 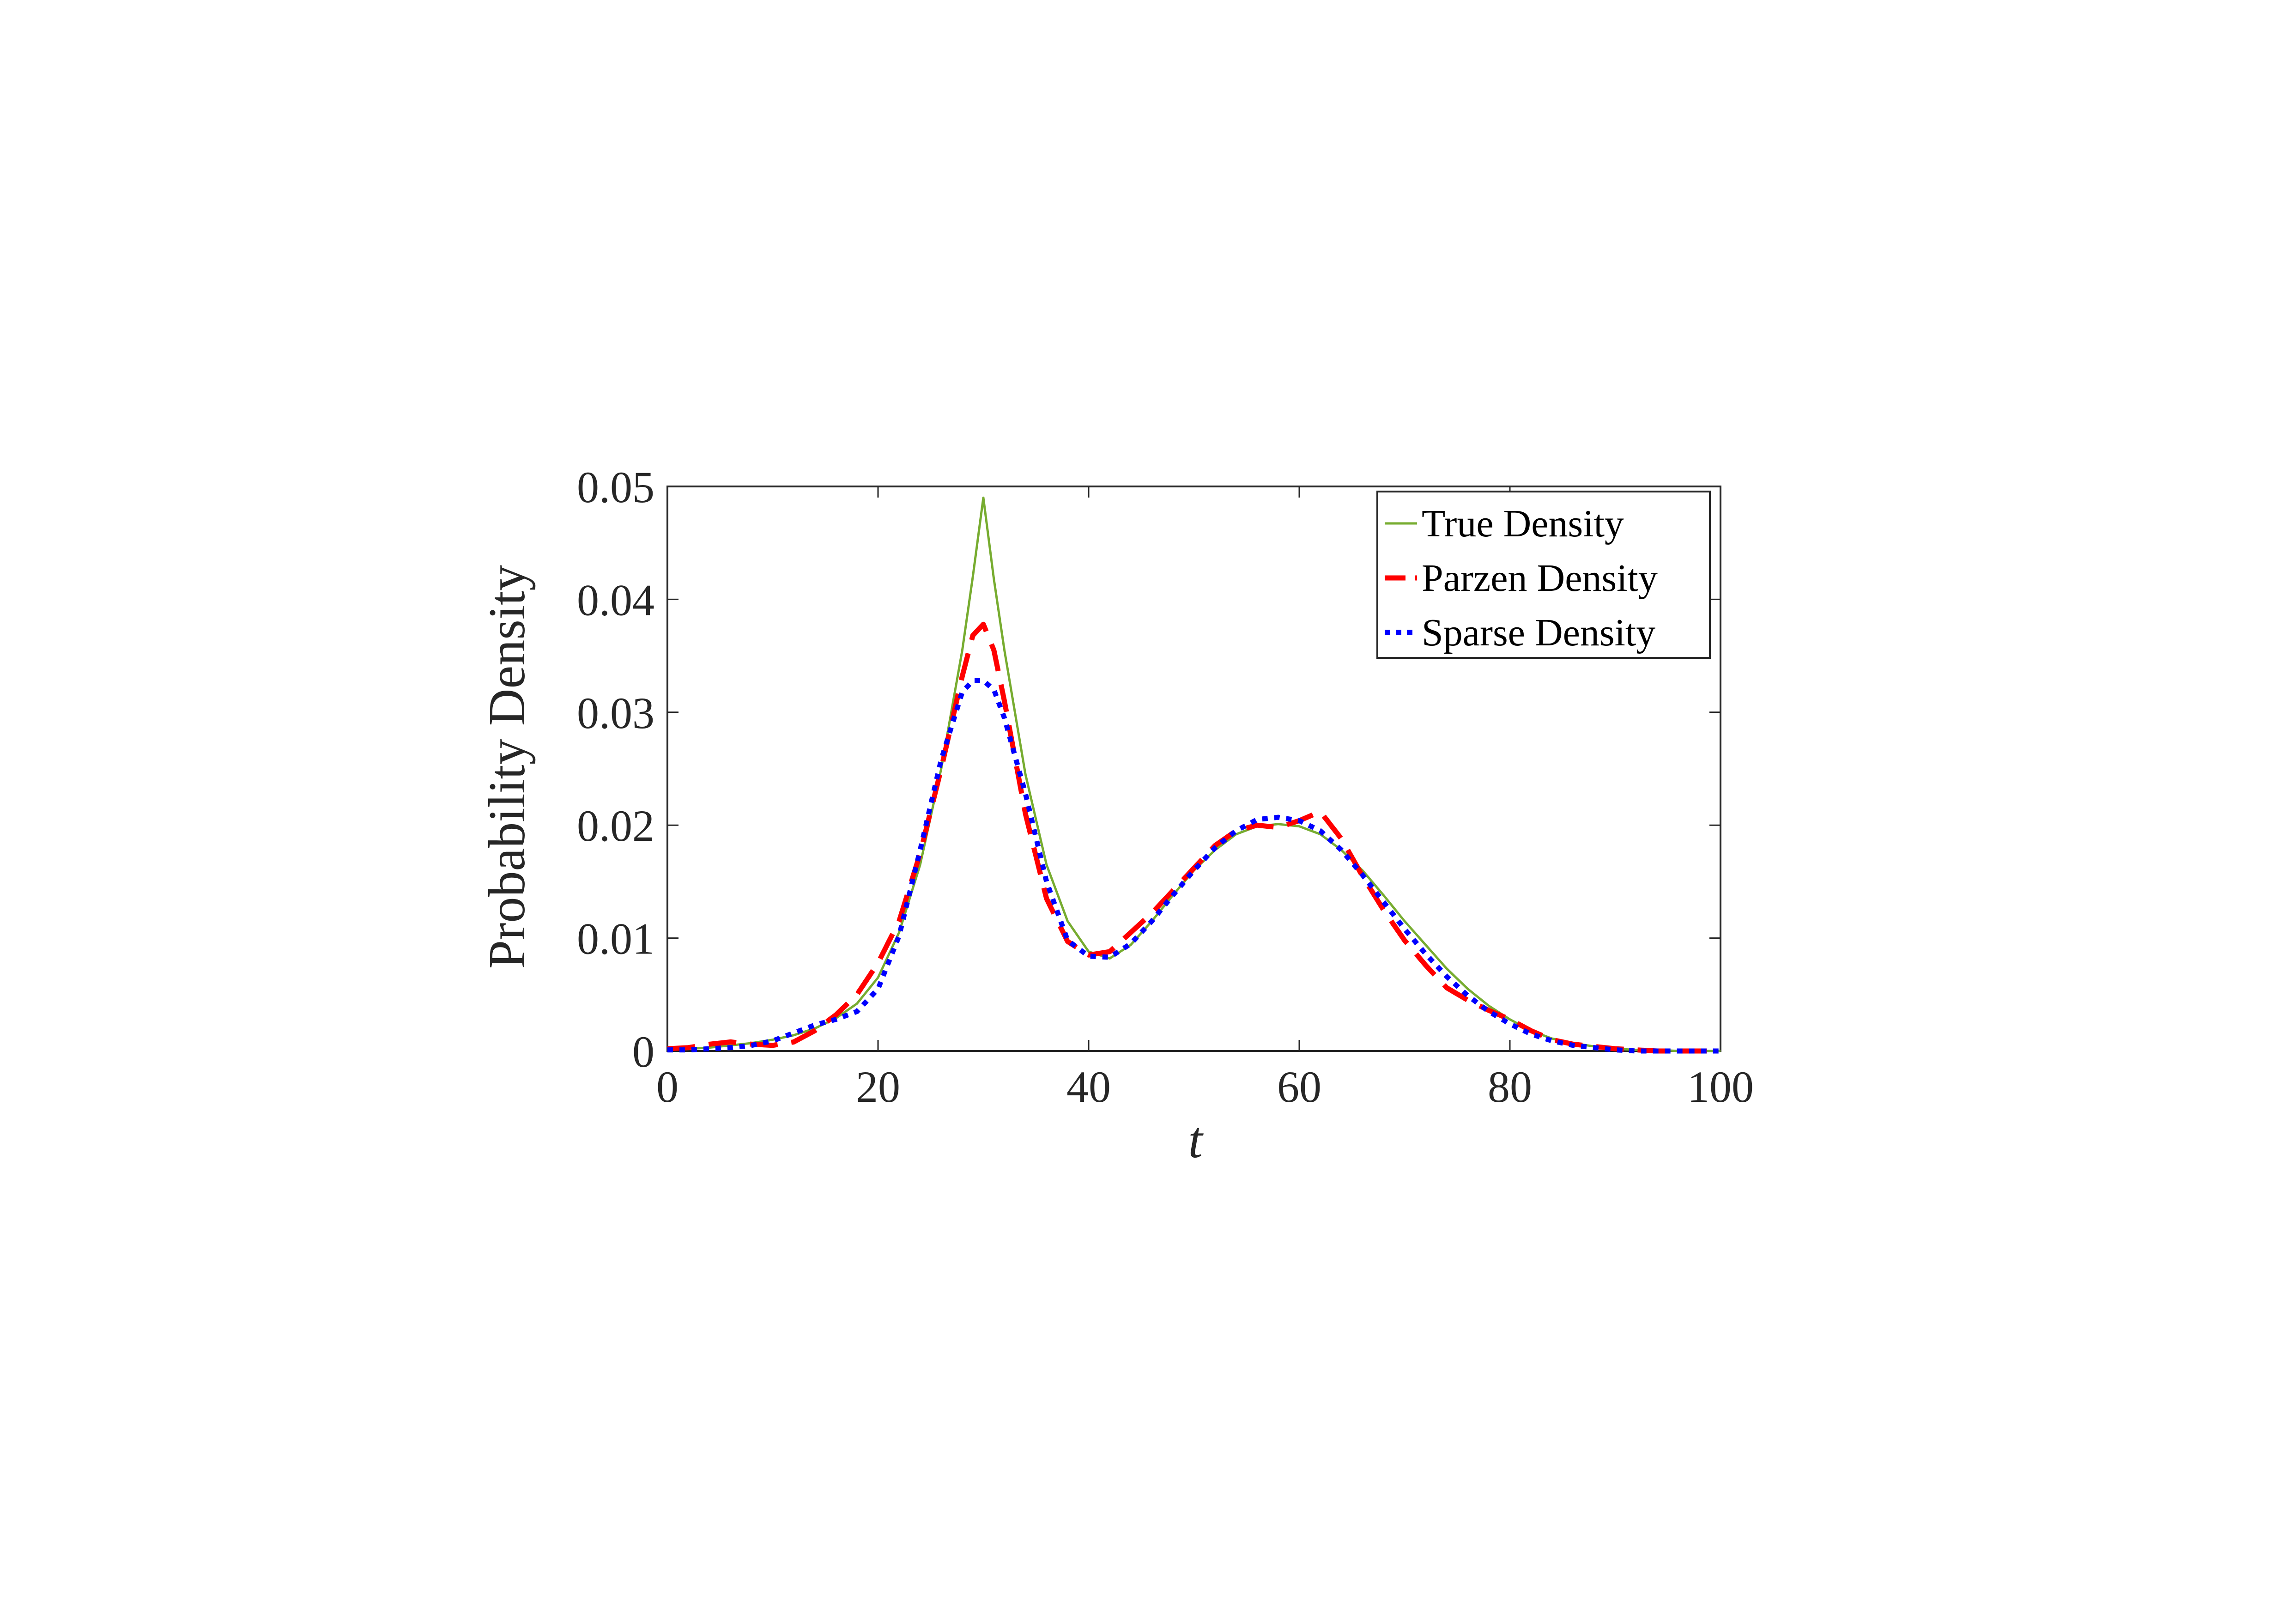 What do you see at coordinates (615, 600) in the screenshot?
I see `y-tick-label: 0.04` at bounding box center [615, 600].